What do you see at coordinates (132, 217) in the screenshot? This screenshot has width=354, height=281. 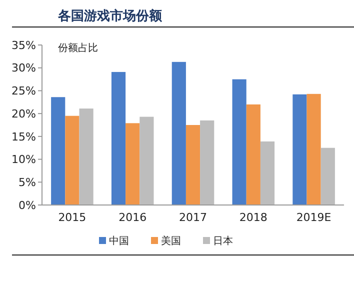 I see `x-tick-label: 2016` at bounding box center [132, 217].